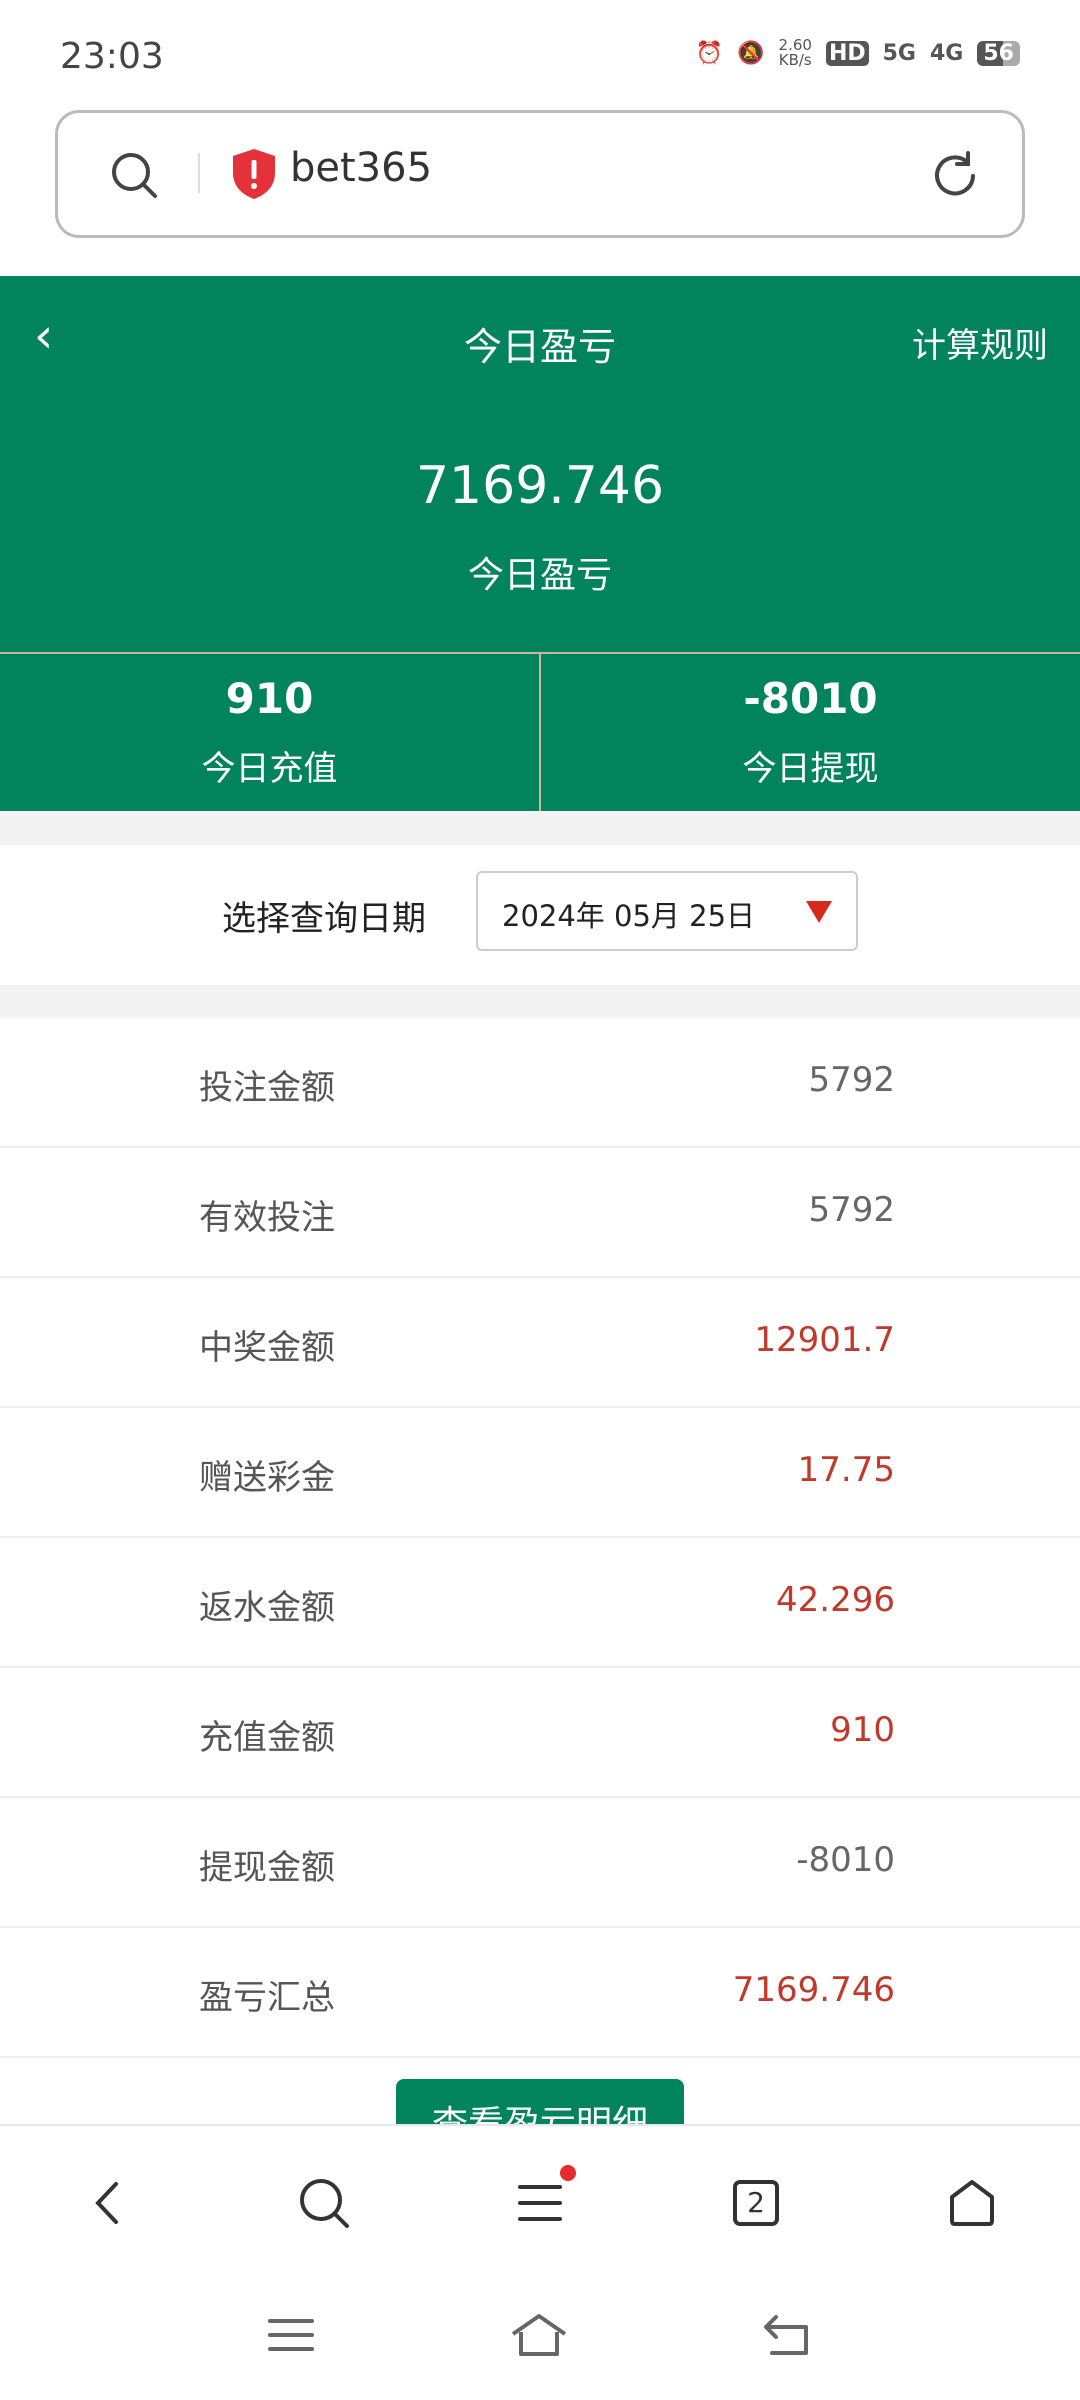 Image resolution: width=1080 pixels, height=2400 pixels. Describe the element at coordinates (540, 1343) in the screenshot. I see `summary-row: 中奖金额 12901.7` at that location.